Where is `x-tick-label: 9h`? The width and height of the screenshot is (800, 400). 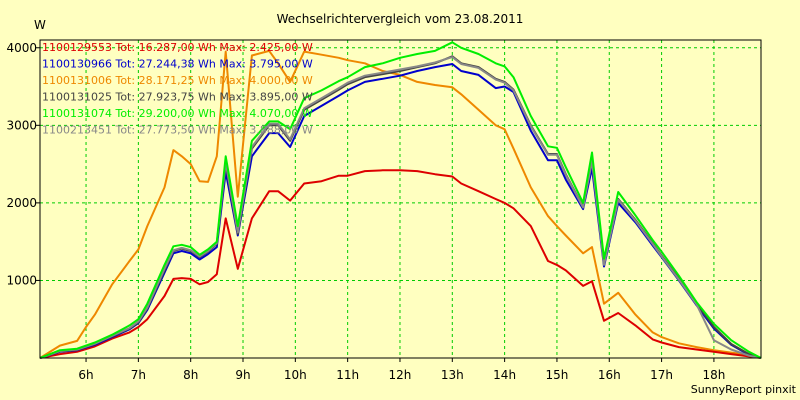 x-tick-label: 9h is located at coordinates (242, 375).